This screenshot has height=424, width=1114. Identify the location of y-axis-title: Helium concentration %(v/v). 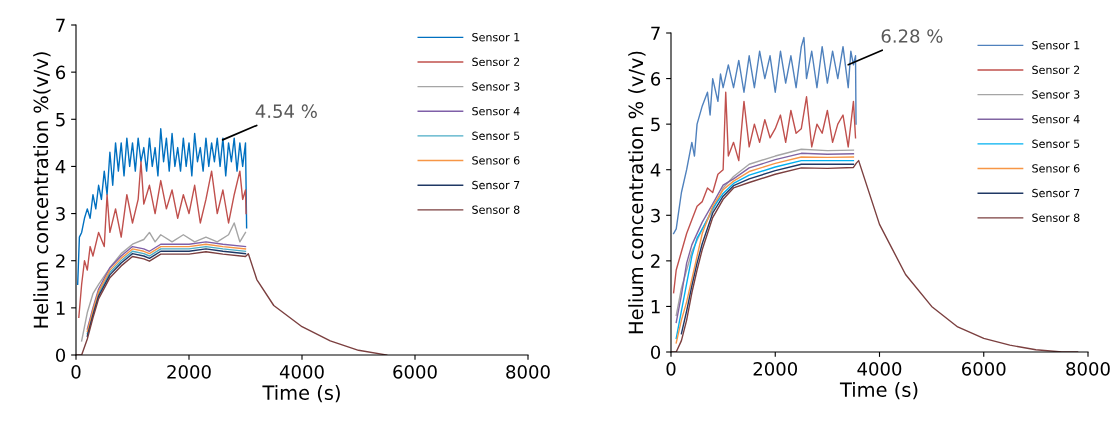
(42, 190).